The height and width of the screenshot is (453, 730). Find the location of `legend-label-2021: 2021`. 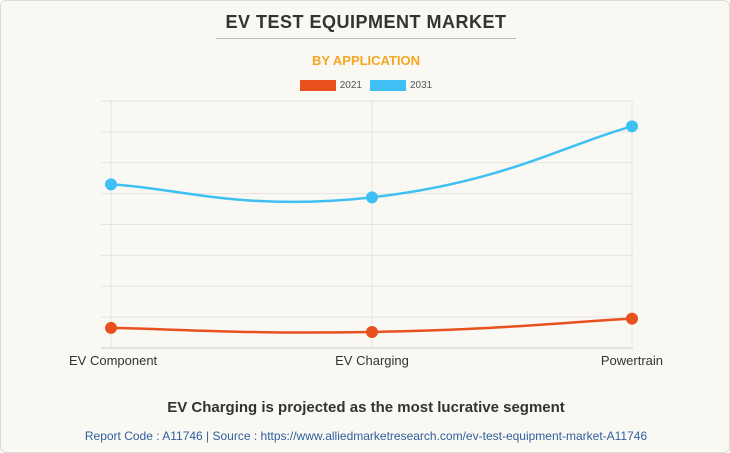

legend-label-2021: 2021 is located at coordinates (350, 85).